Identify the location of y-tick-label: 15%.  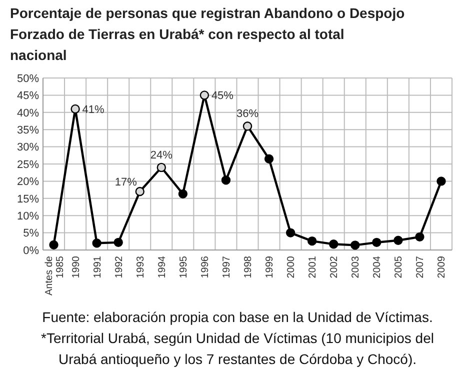
(28, 199).